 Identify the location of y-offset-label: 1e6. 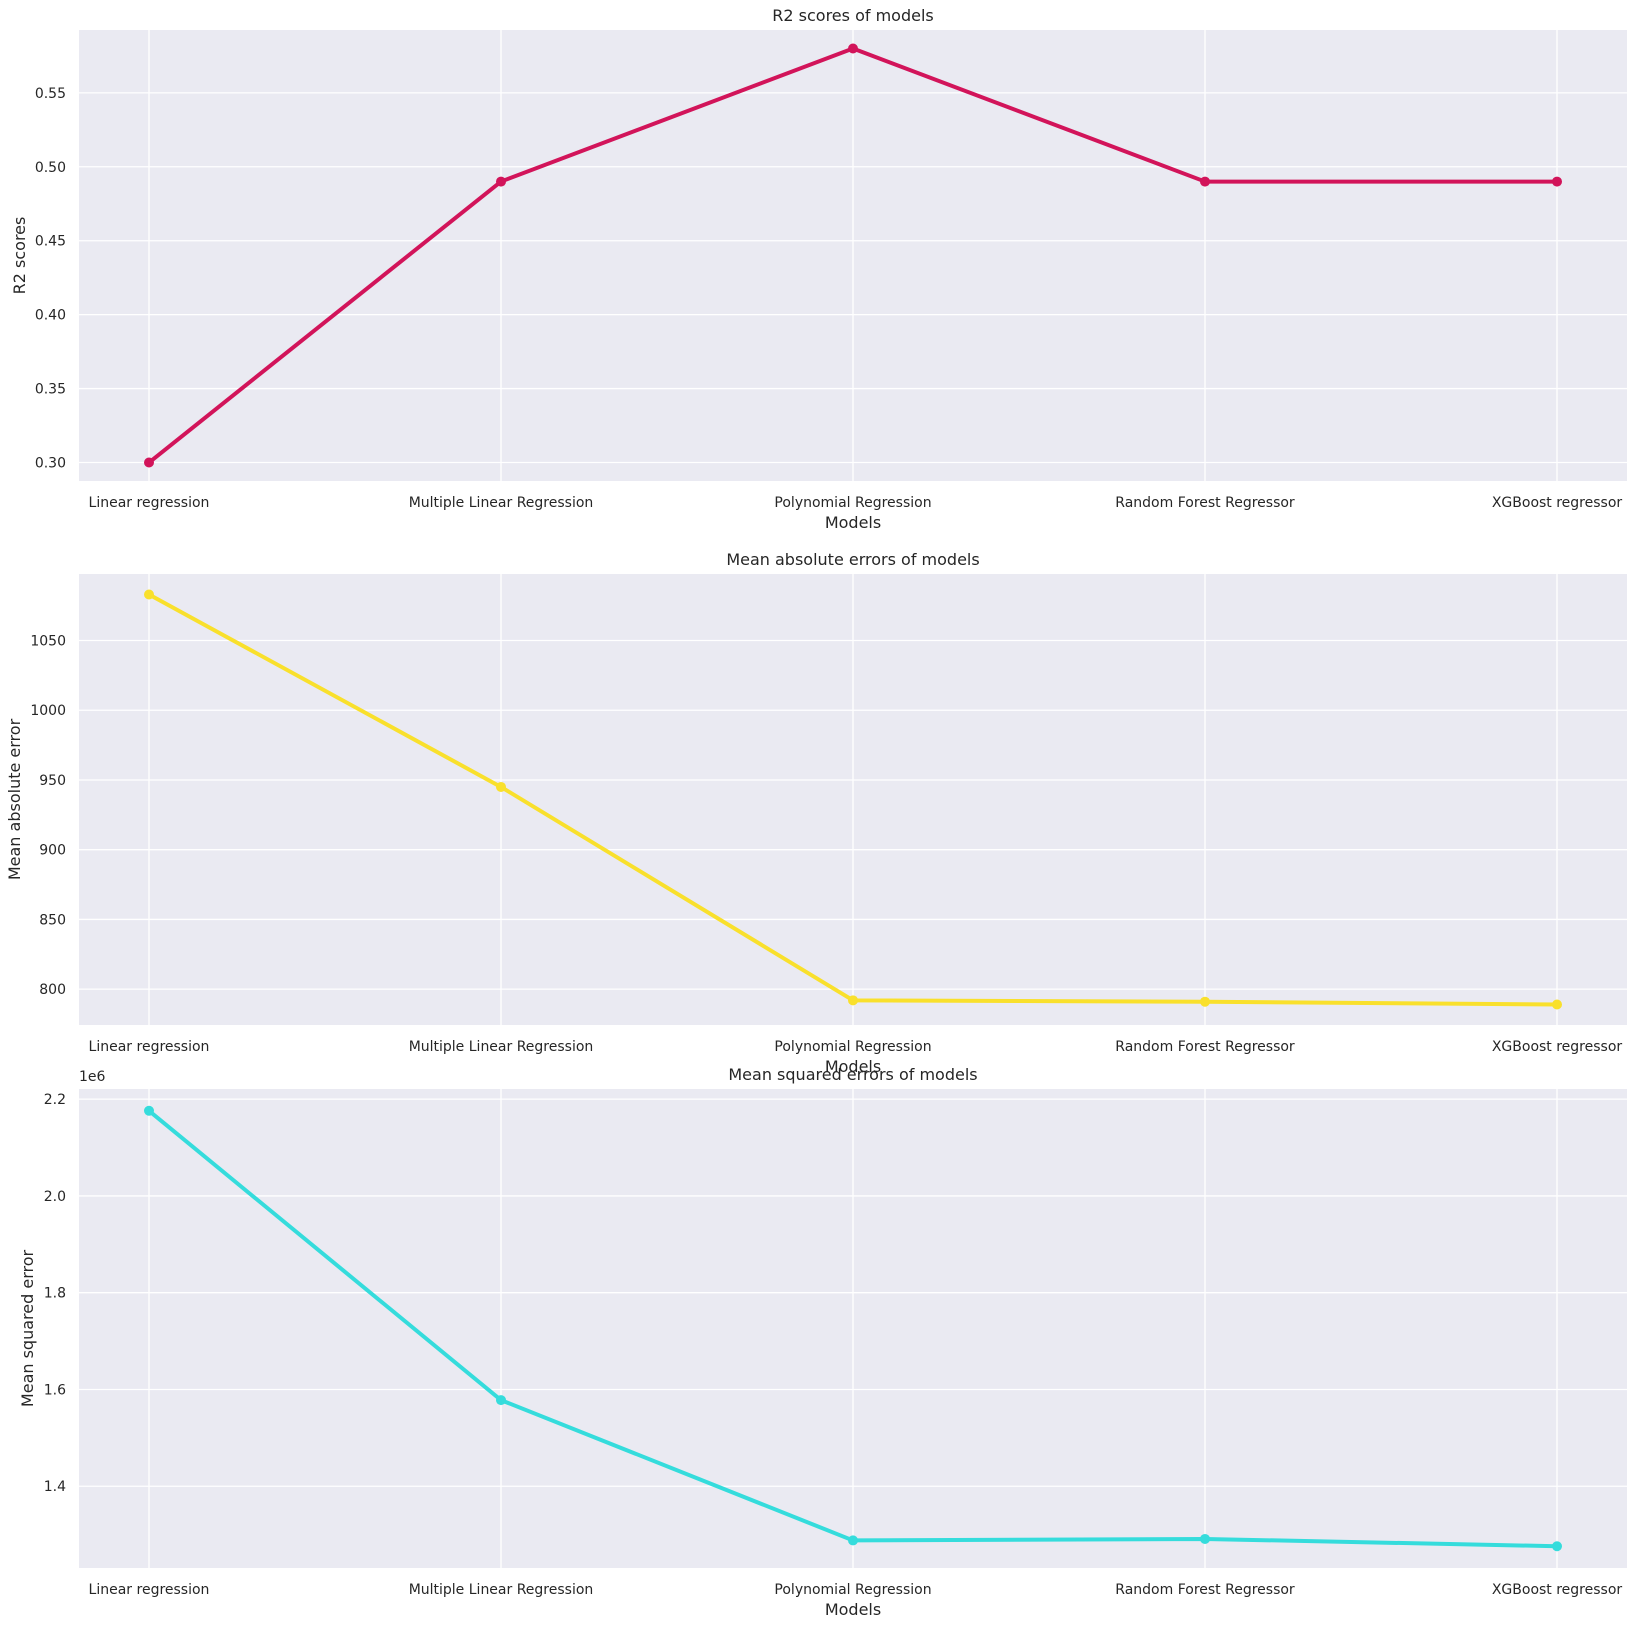
(92, 1077).